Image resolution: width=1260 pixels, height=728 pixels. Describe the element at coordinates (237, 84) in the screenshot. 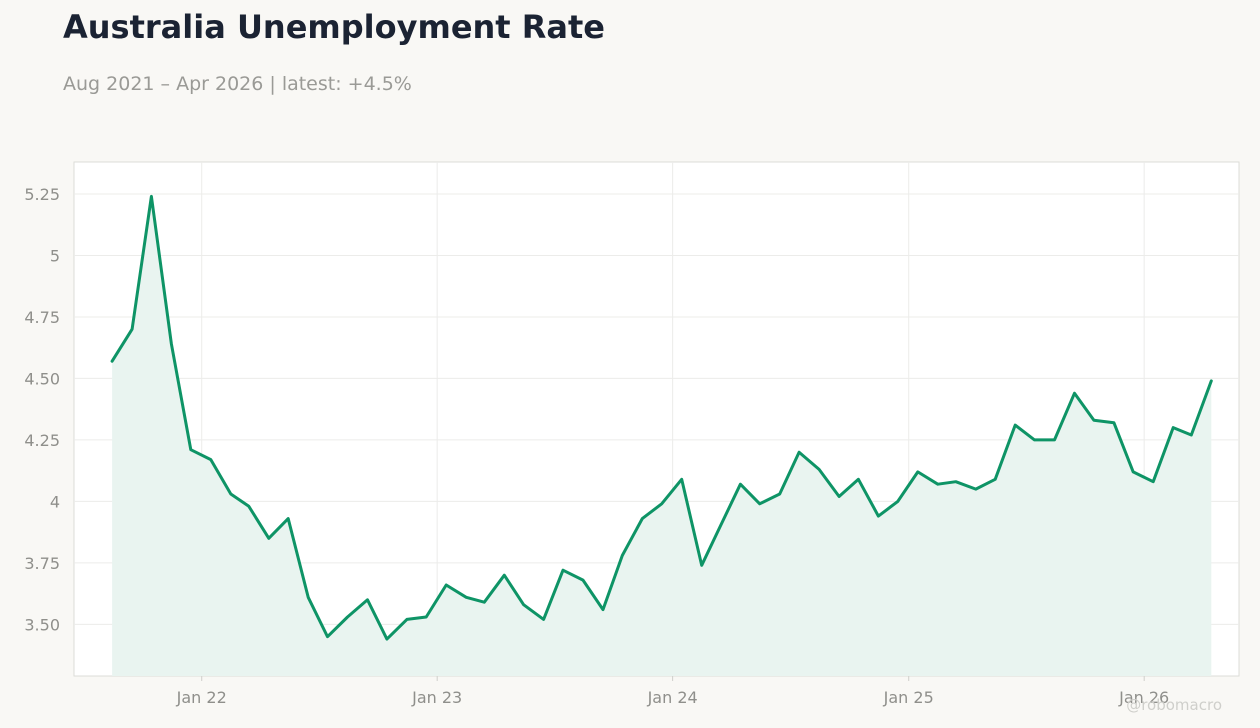

I see `chart-subtitle: Aug 2021 – Apr 2026 | latest: +4.5%` at that location.